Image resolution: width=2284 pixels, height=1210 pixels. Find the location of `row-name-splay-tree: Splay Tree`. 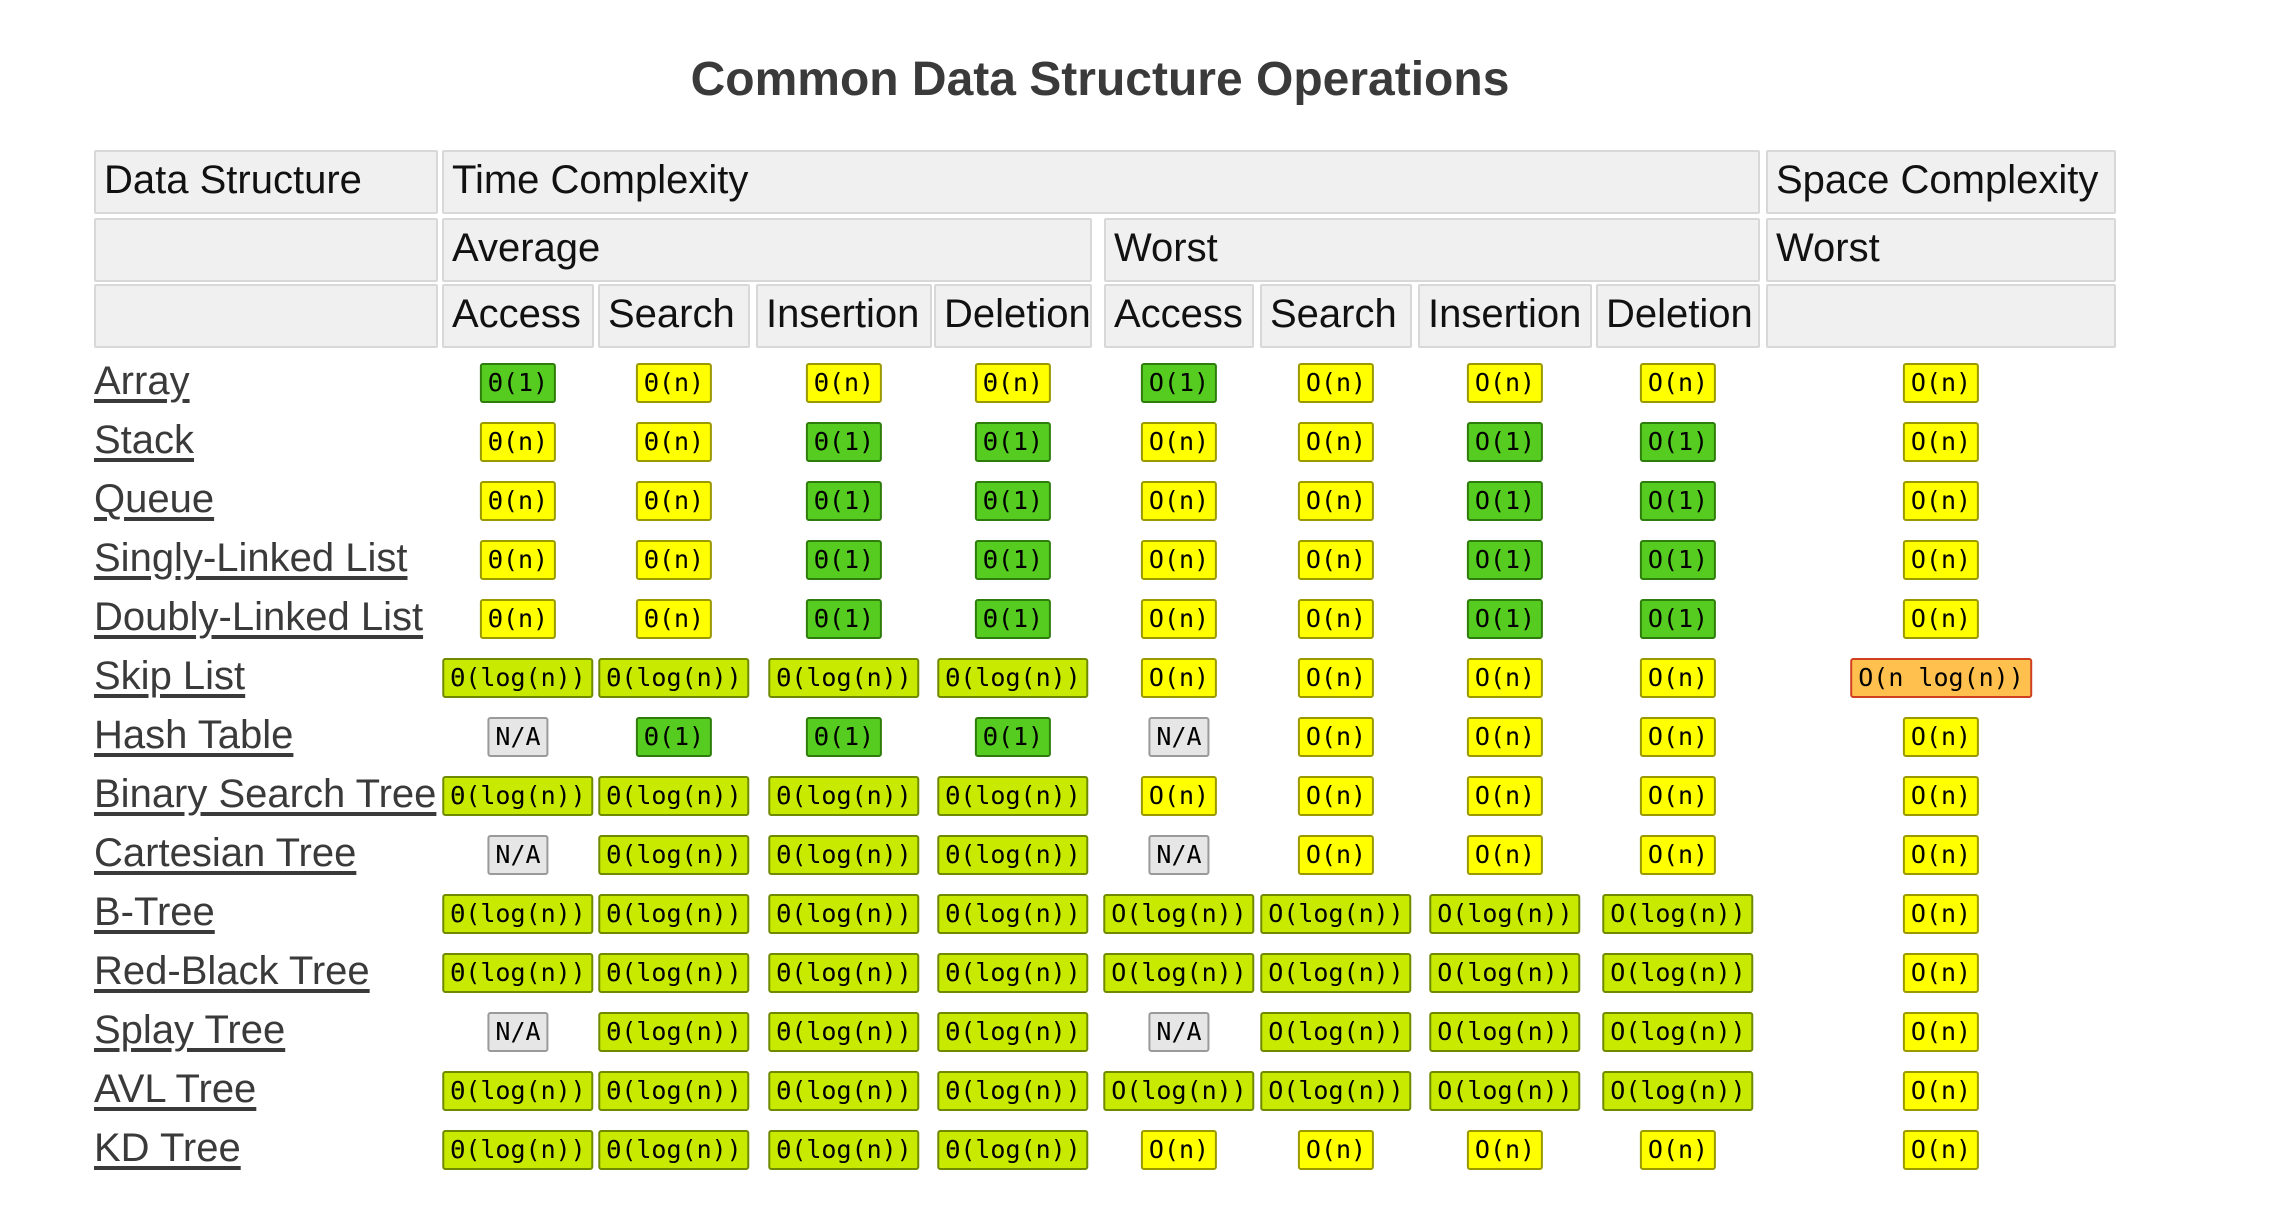

row-name-splay-tree: Splay Tree is located at coordinates (190, 1030).